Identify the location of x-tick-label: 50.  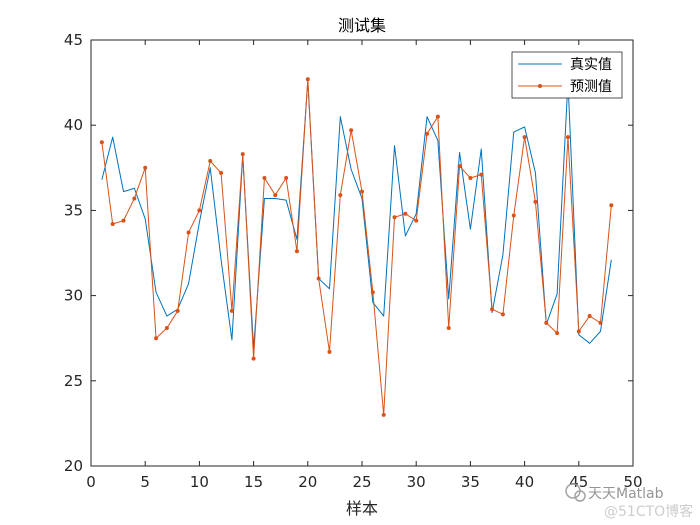
(632, 482).